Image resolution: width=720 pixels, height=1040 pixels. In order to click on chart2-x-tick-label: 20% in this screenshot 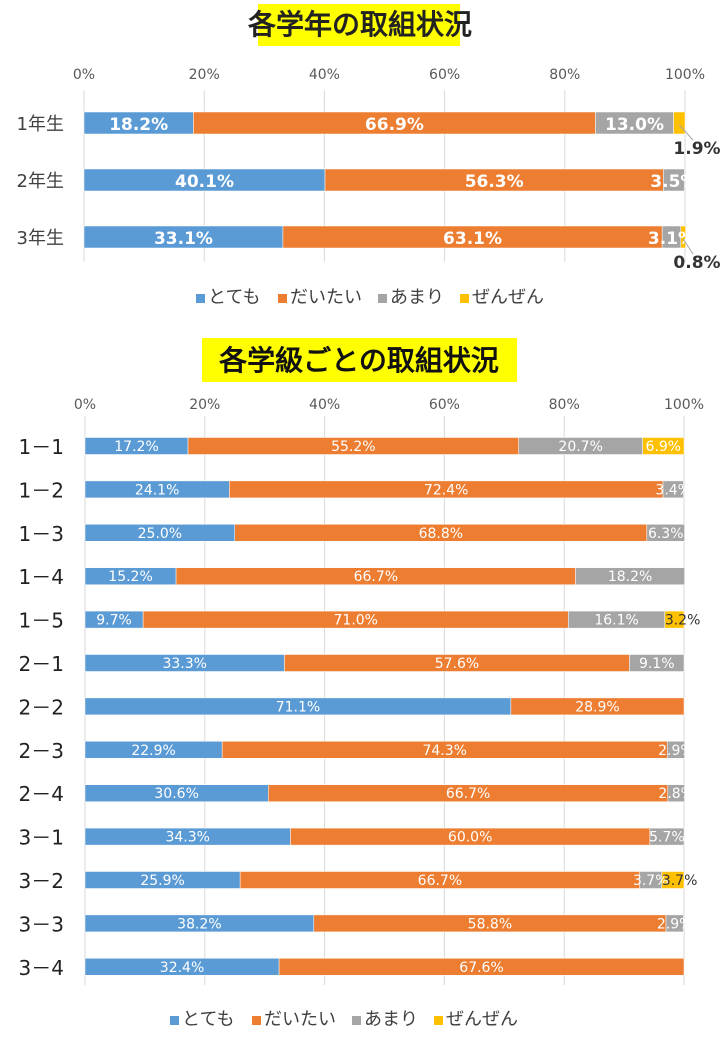, I will do `click(204, 405)`.